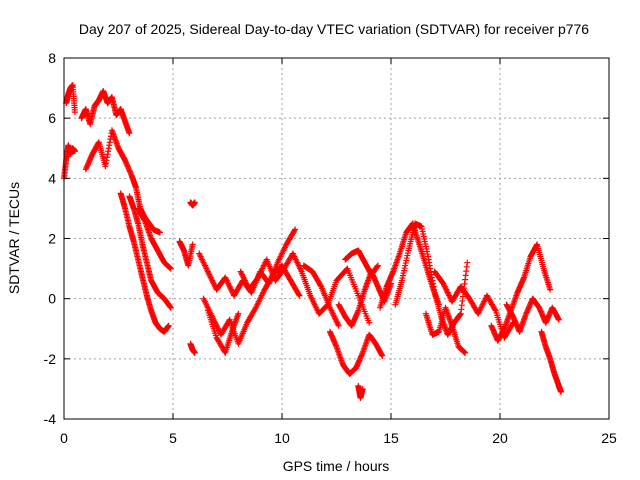 The width and height of the screenshot is (640, 480). I want to click on x-tick-label: 15, so click(391, 438).